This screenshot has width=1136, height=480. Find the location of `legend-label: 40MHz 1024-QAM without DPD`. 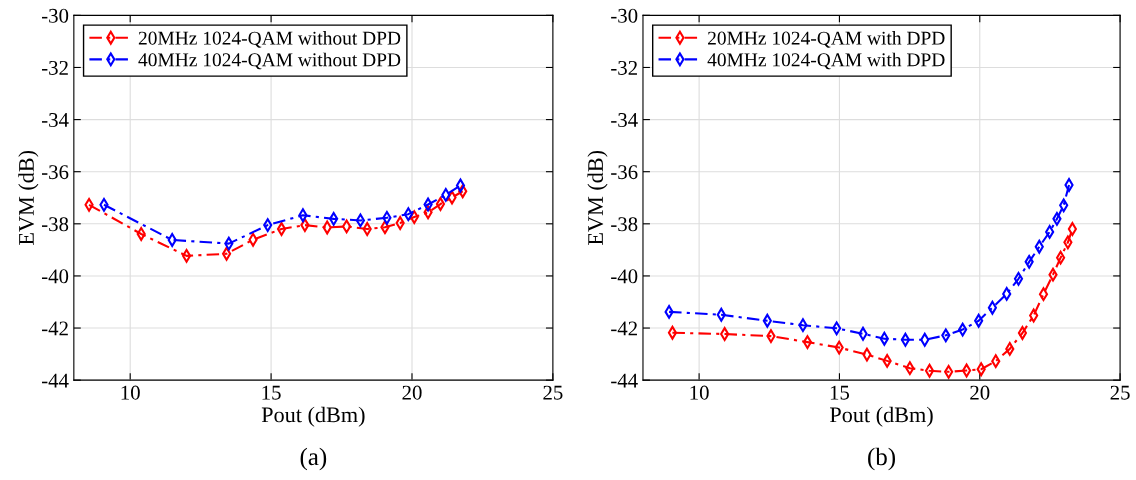

legend-label: 40MHz 1024-QAM without DPD is located at coordinates (269, 61).